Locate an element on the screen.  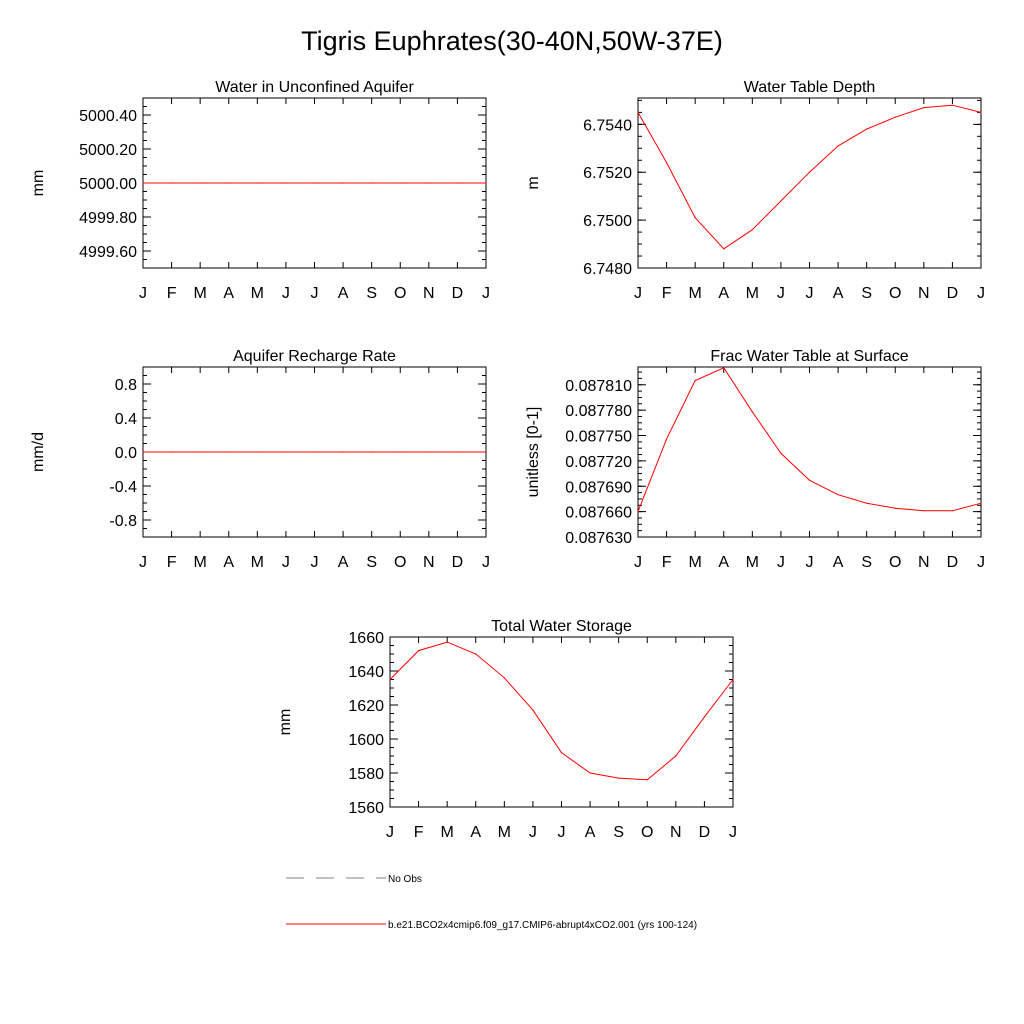
x-tick-label: D is located at coordinates (953, 562).